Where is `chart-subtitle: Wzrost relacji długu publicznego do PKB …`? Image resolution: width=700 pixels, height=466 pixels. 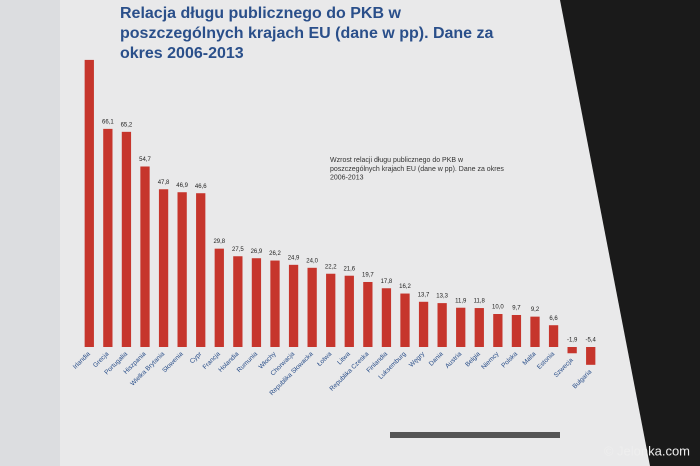 chart-subtitle: Wzrost relacji długu publicznego do PKB … is located at coordinates (417, 169).